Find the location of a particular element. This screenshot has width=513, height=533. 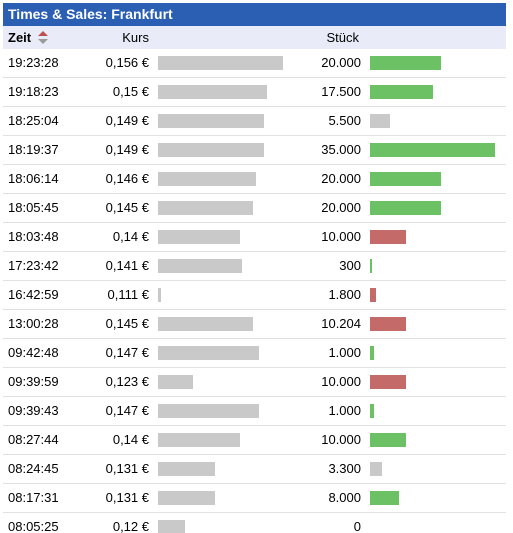

trade-quantity: 10.204 is located at coordinates (341, 323).